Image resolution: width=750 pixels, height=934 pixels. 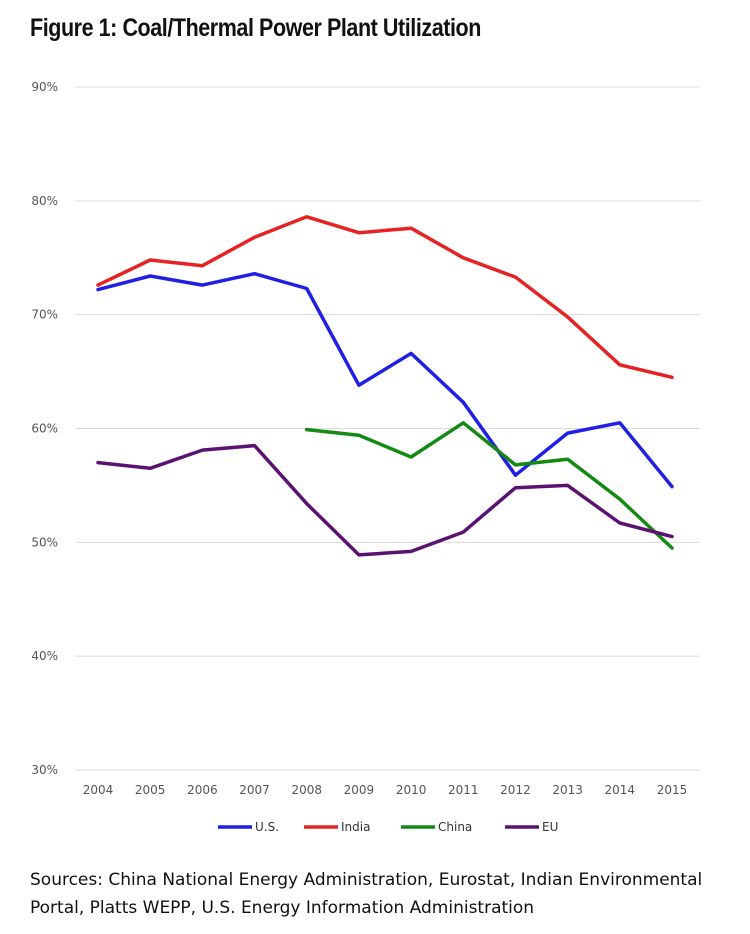 What do you see at coordinates (306, 790) in the screenshot?
I see `x-tick-label: 2008` at bounding box center [306, 790].